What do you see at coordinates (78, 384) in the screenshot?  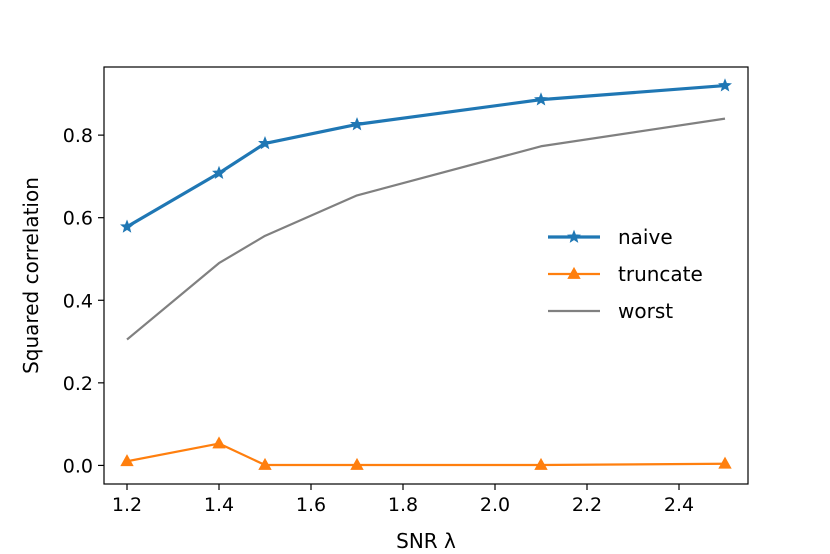 I see `y-tick-label: 0.2` at bounding box center [78, 384].